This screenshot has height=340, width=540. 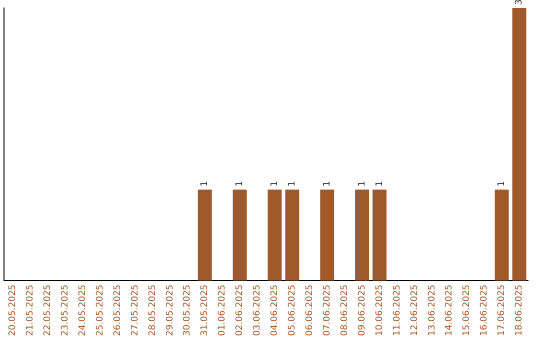 What do you see at coordinates (519, 2) in the screenshot?
I see `data-label: 3` at bounding box center [519, 2].